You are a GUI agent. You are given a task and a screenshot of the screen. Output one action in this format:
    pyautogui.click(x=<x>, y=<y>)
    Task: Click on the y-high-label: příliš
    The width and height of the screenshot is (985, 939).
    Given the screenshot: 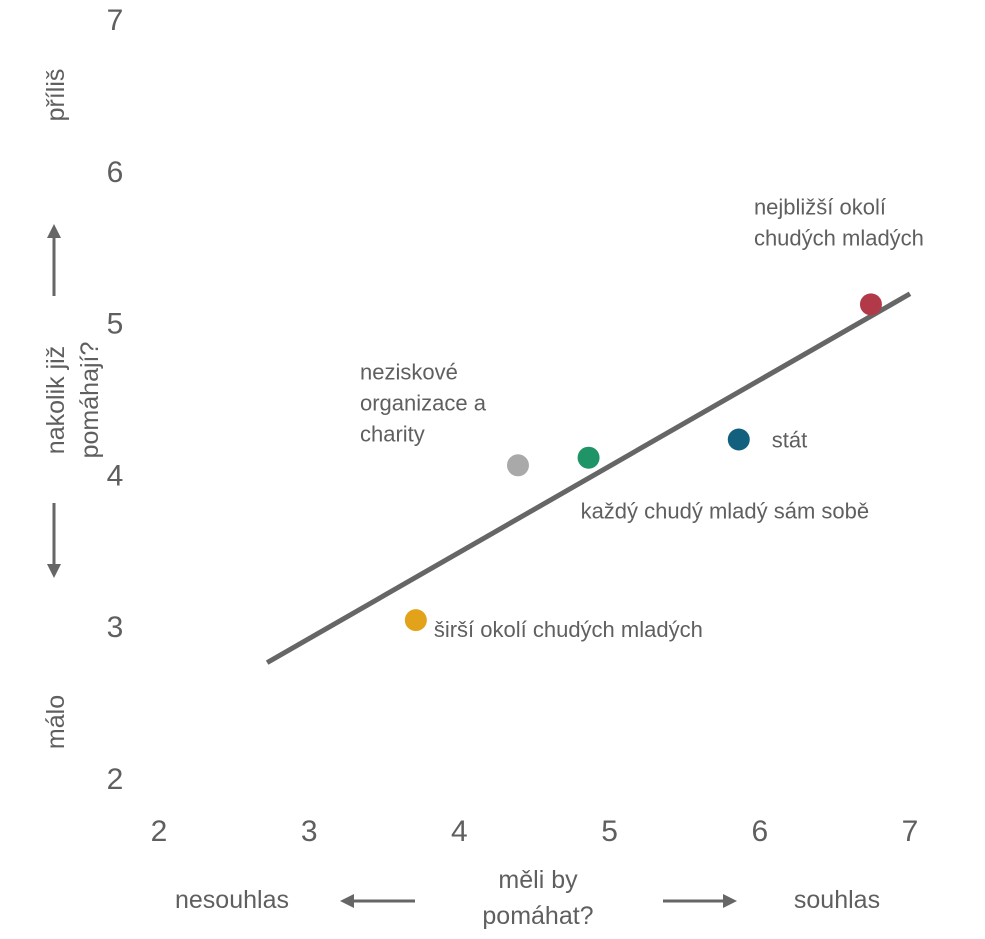 What is the action you would take?
    pyautogui.click(x=56, y=95)
    